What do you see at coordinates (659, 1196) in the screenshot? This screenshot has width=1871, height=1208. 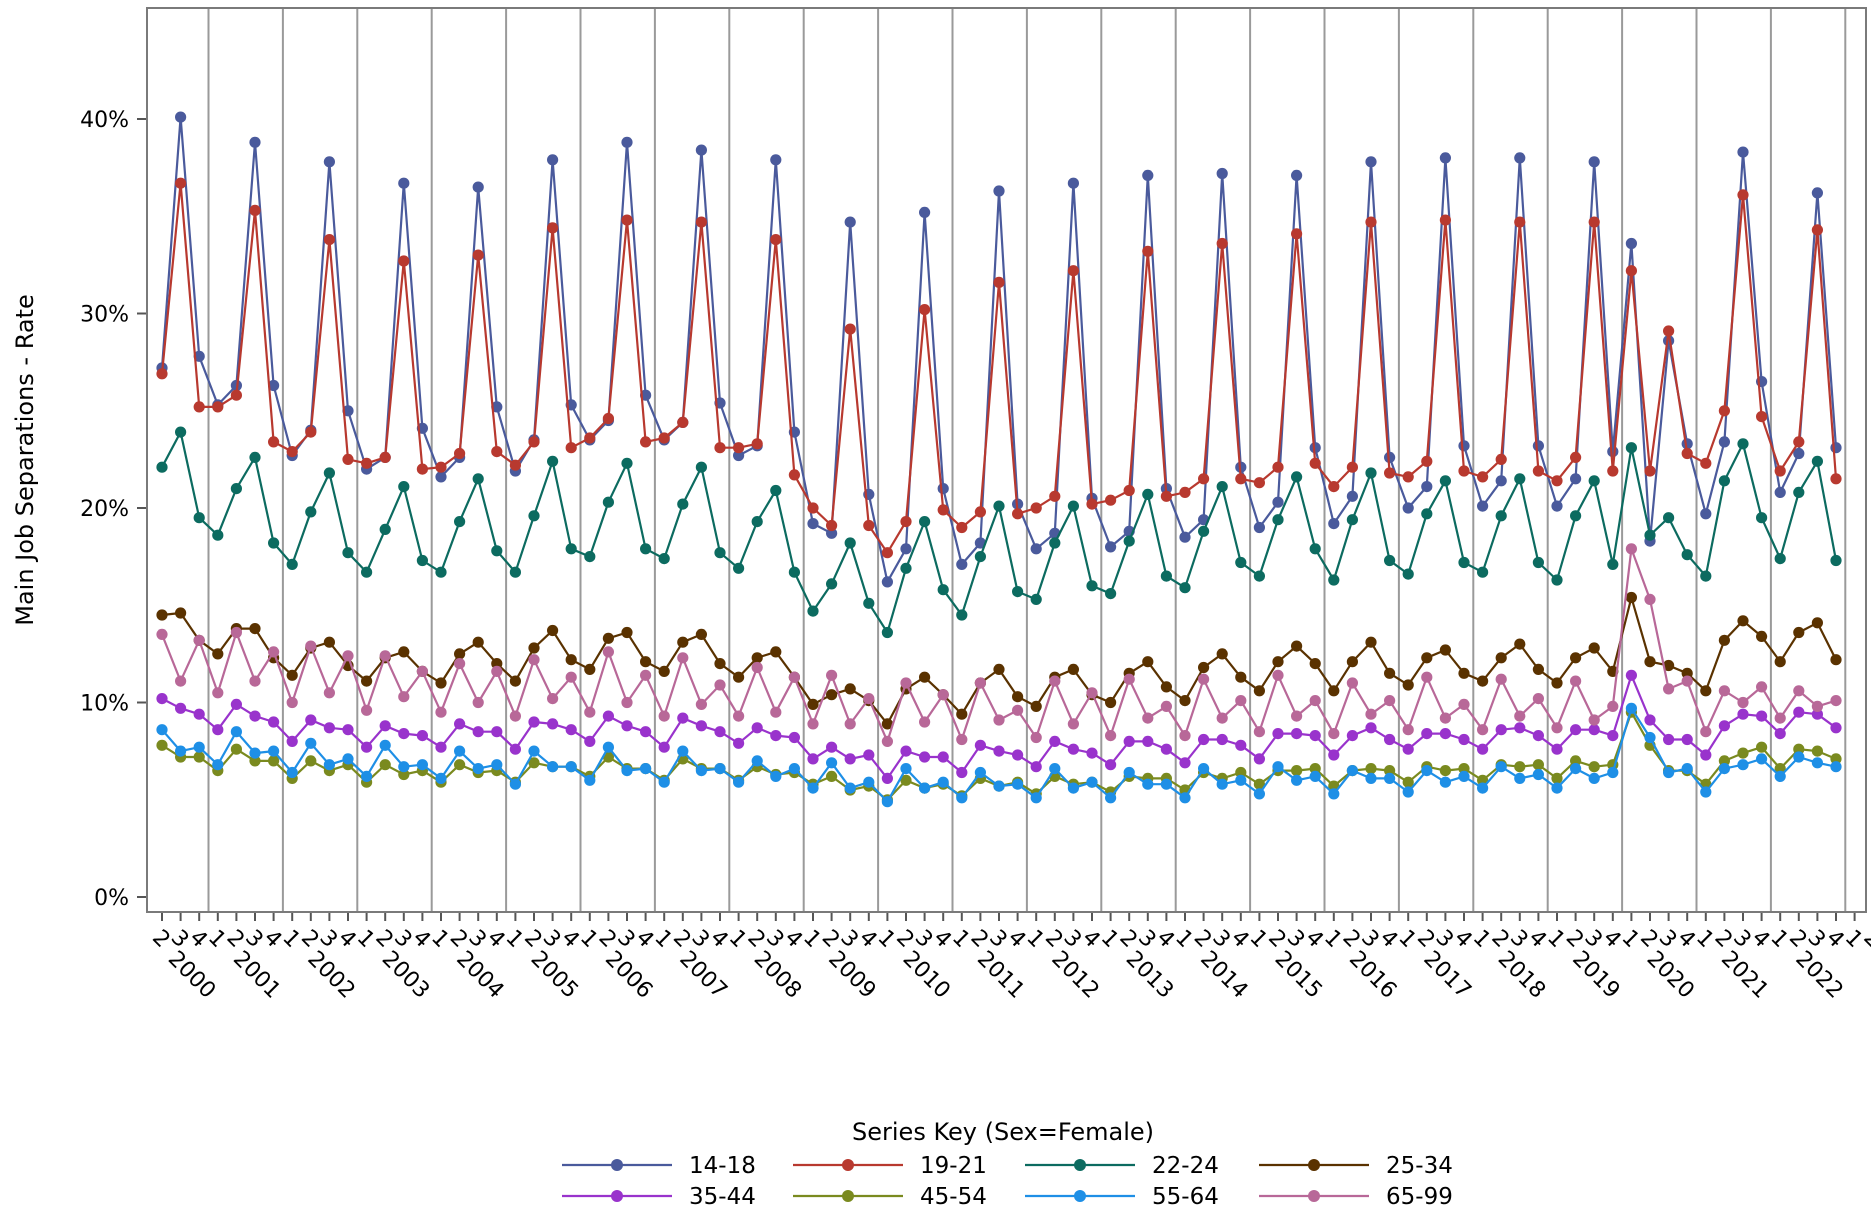 I see `legend-item: 35-44` at bounding box center [659, 1196].